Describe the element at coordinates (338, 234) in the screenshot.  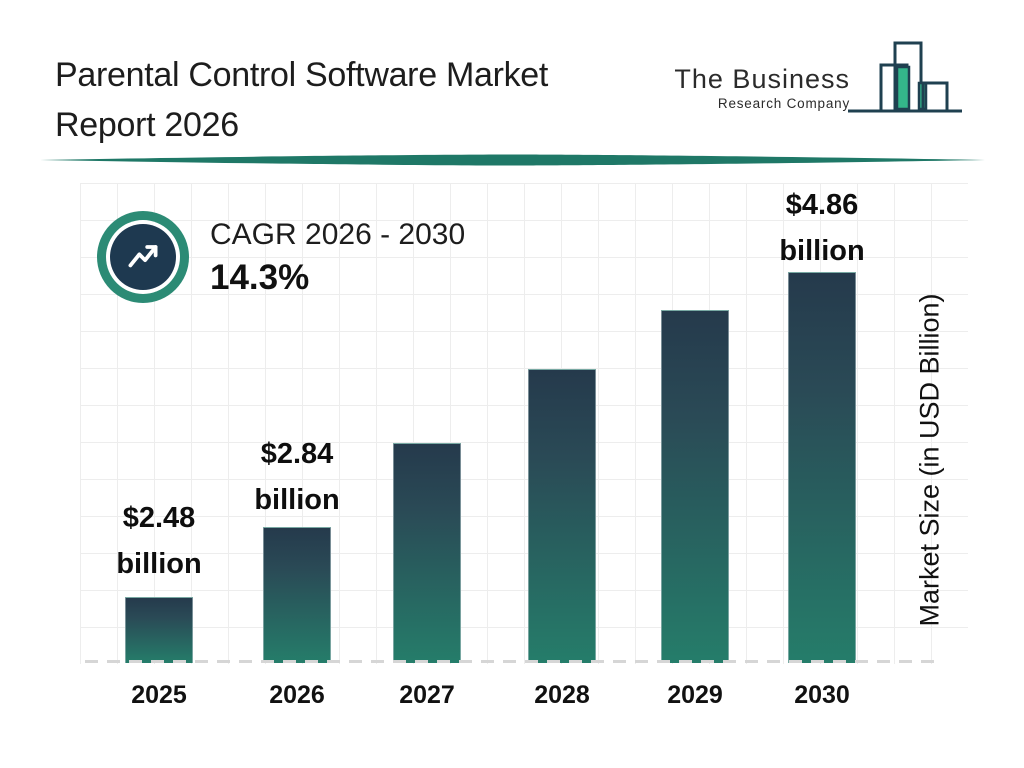
I see `cagr-period-label: CAGR 2026 - 2030` at that location.